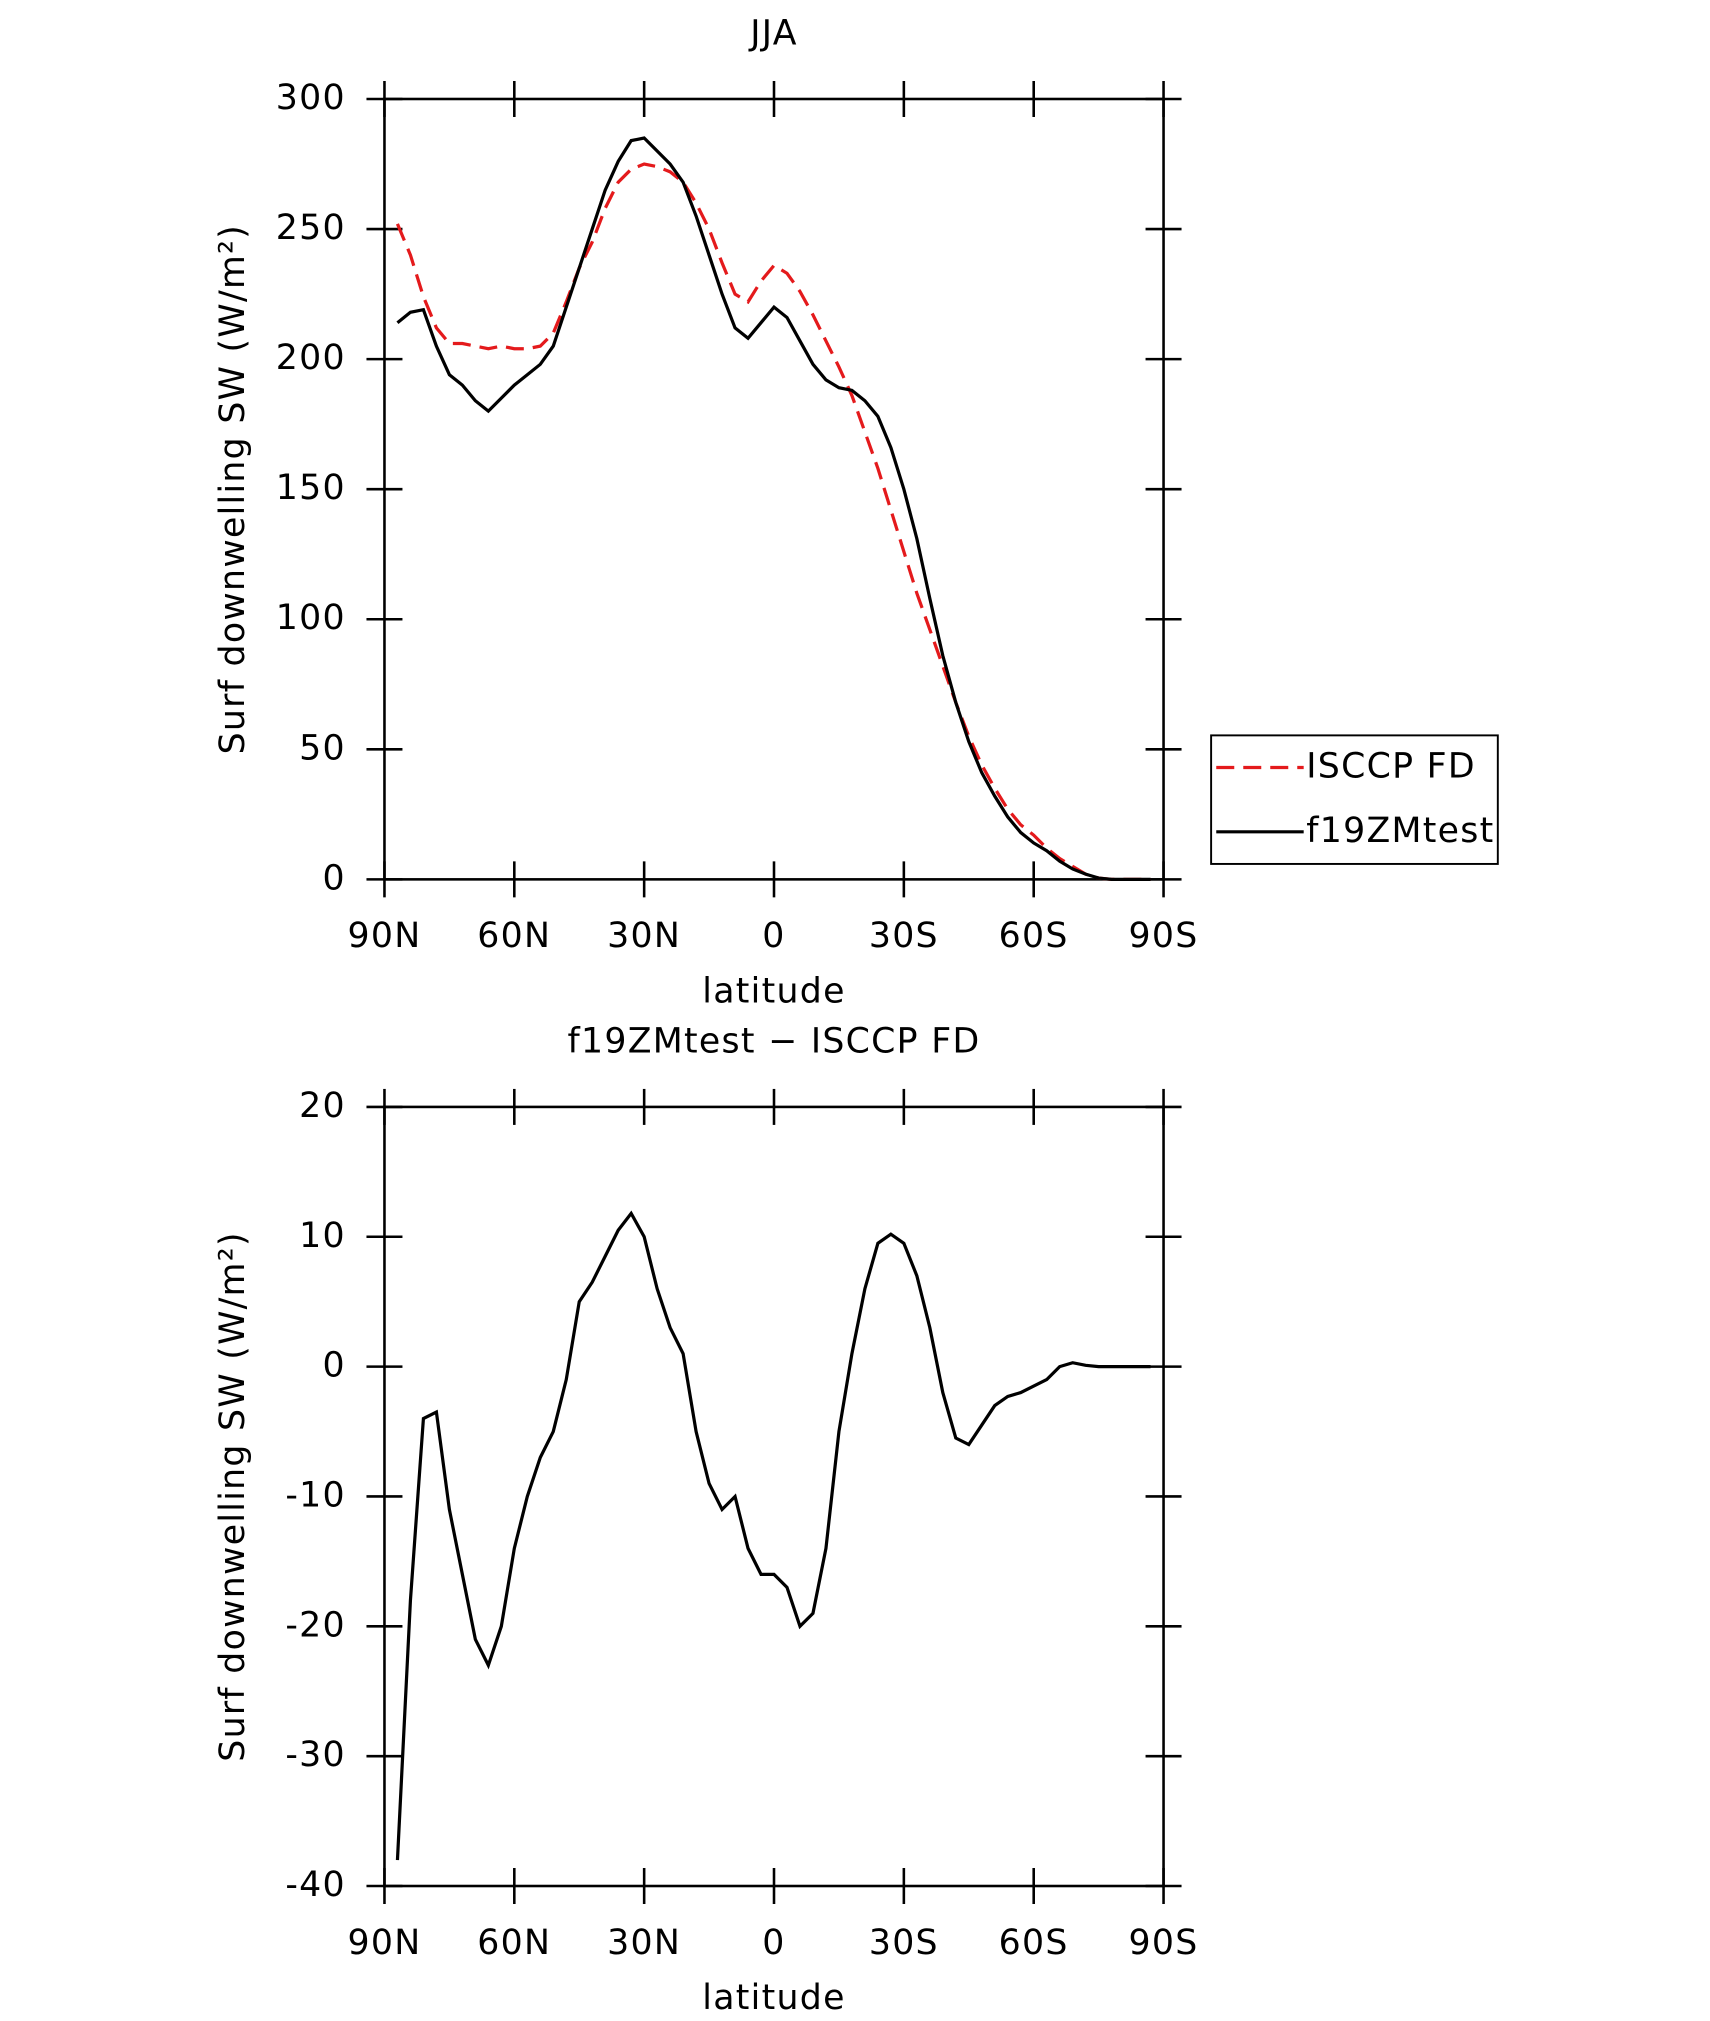 Image resolution: width=1710 pixels, height=2021 pixels. What do you see at coordinates (315, 1625) in the screenshot?
I see `y-tick-label: -20` at bounding box center [315, 1625].